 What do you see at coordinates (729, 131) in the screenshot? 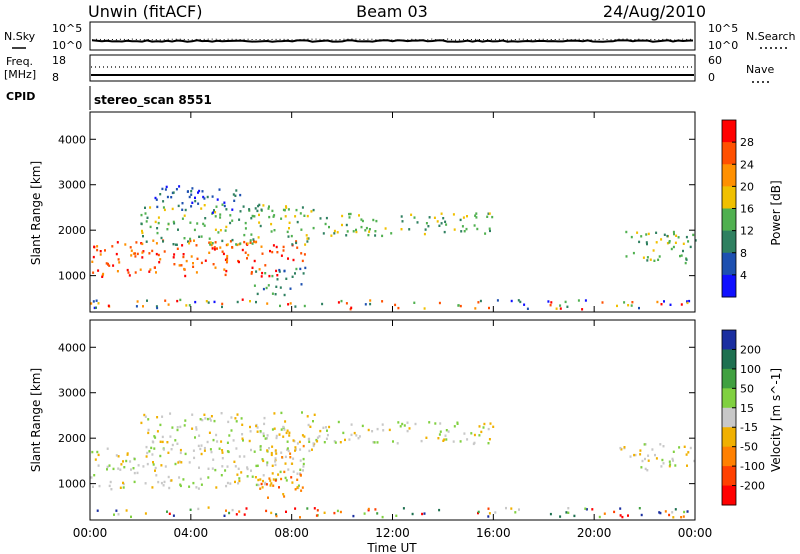
I see `power-colorbar-swatch` at bounding box center [729, 131].